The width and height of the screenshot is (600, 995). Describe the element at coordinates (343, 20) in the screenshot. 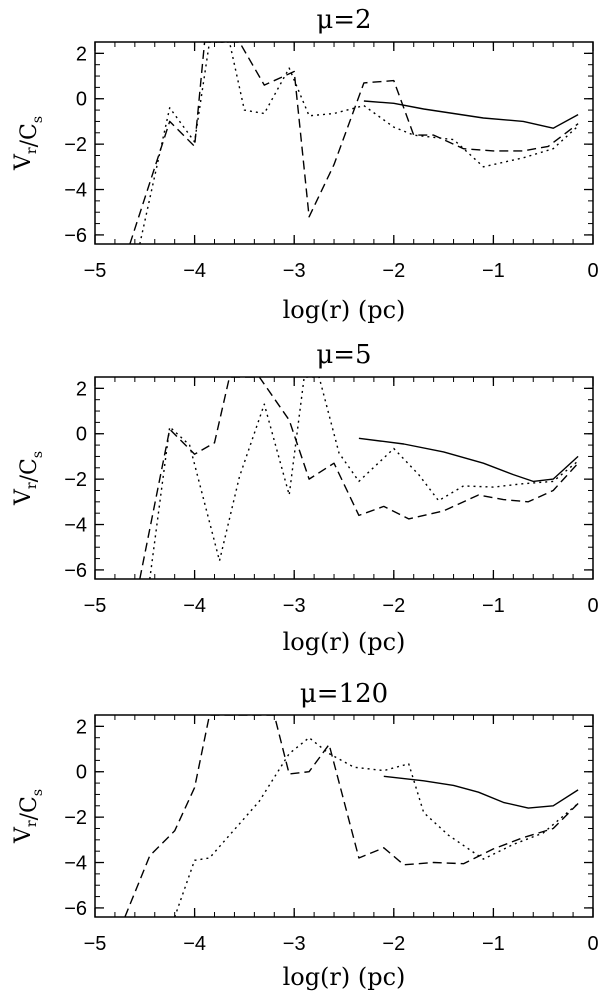

I see `chart-title: μ=2` at that location.